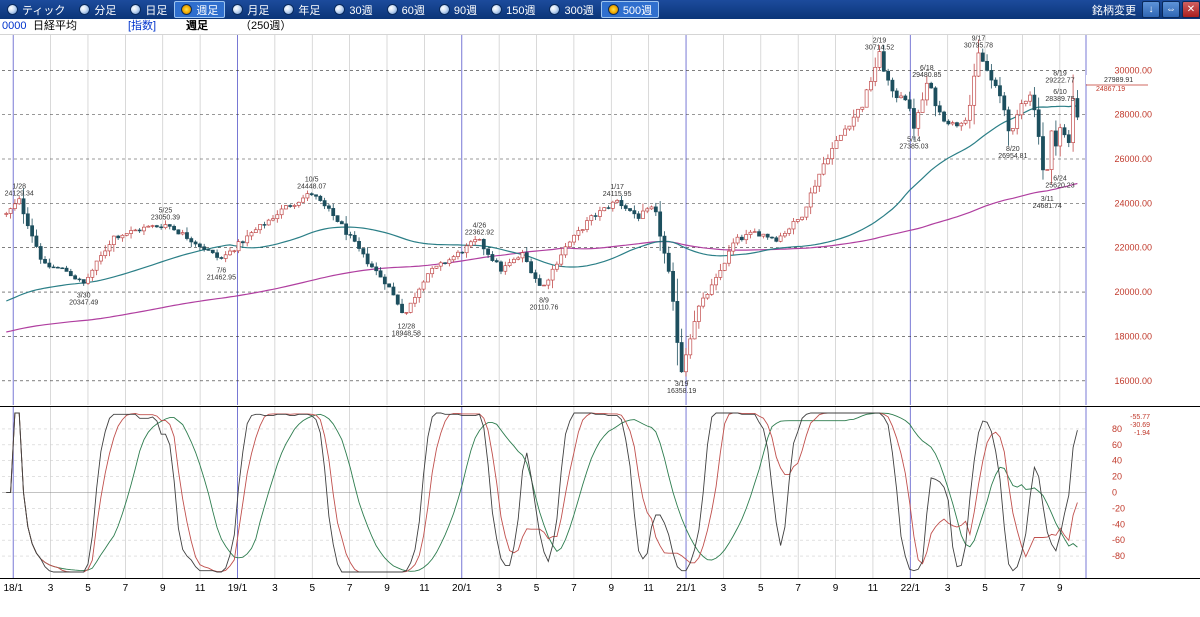 Image resolution: width=1200 pixels, height=617 pixels. I want to click on toolbar-item-tick: ティック, so click(36, 9).